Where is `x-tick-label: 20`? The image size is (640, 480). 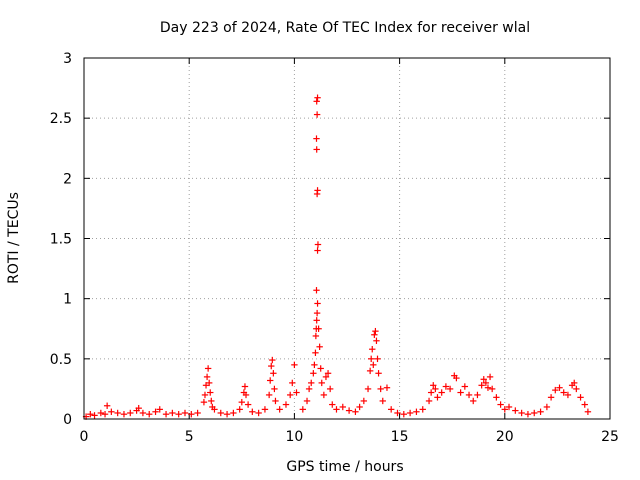
x-tick-label: 20 is located at coordinates (505, 437).